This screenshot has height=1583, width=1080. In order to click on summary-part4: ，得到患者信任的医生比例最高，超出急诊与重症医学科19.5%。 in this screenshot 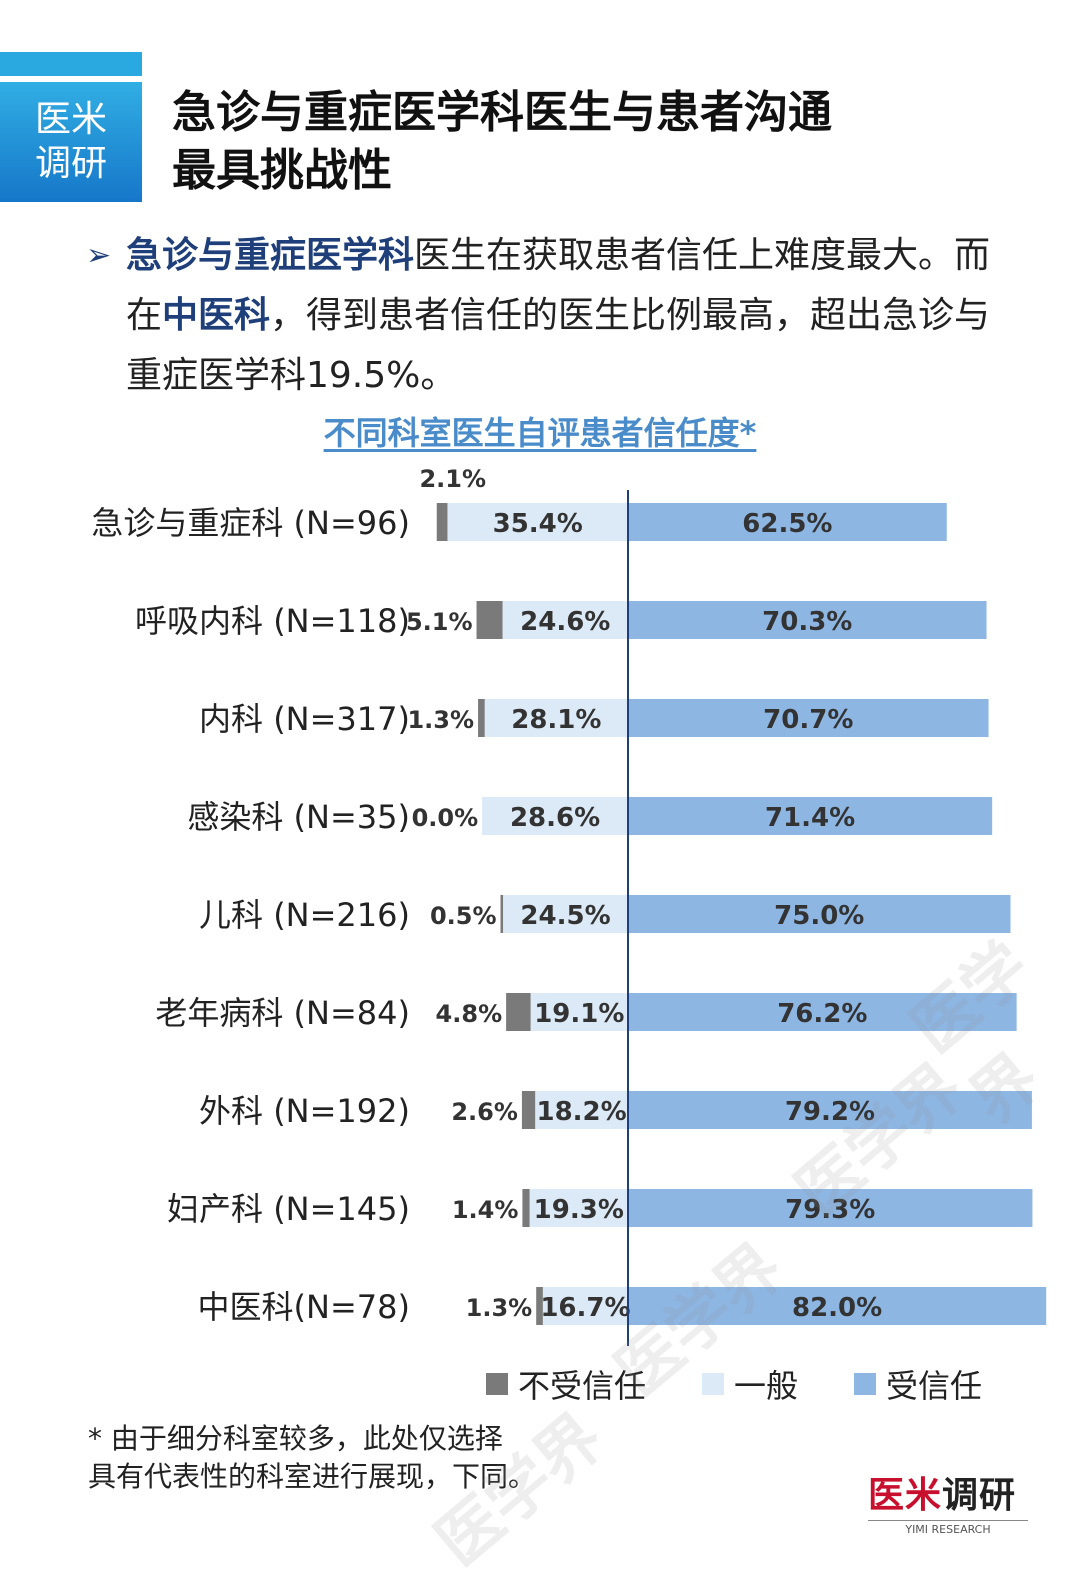, I will do `click(558, 345)`.